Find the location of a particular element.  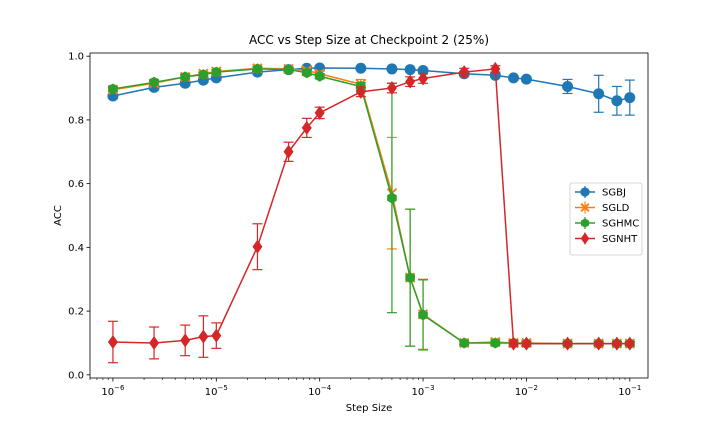

chart-title: ACC vs Step Size at Checkpoint 2 (25%) is located at coordinates (369, 40).